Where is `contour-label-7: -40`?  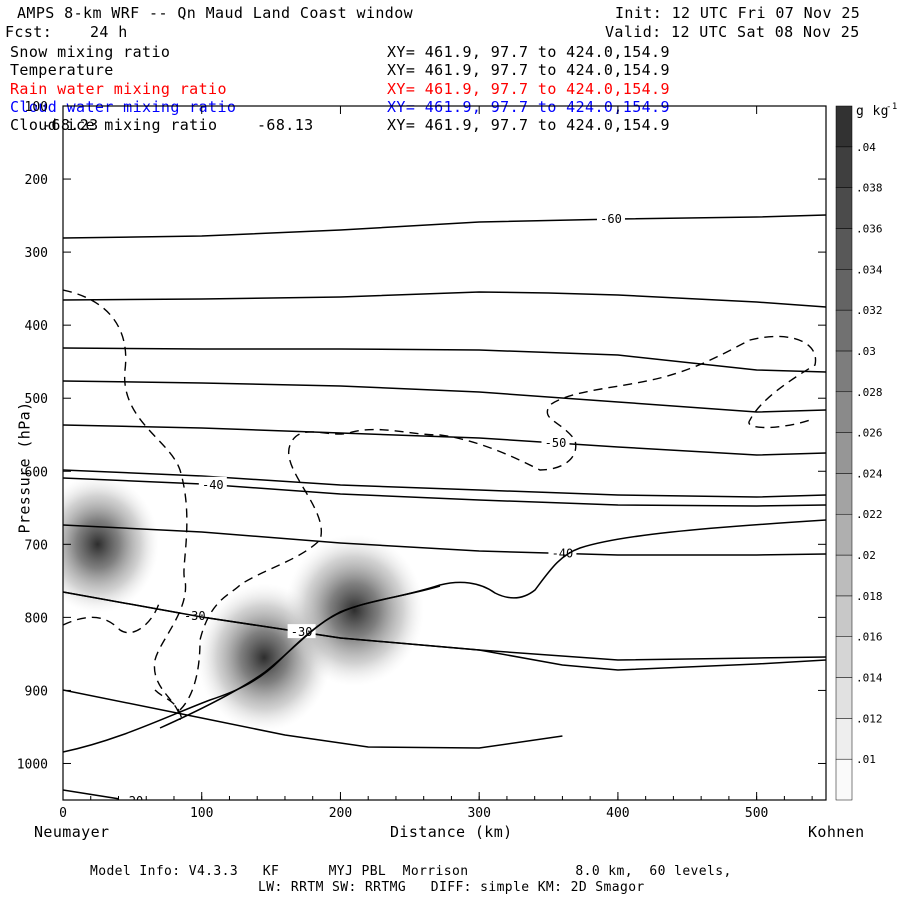
contour-label-7: -40 is located at coordinates (563, 553).